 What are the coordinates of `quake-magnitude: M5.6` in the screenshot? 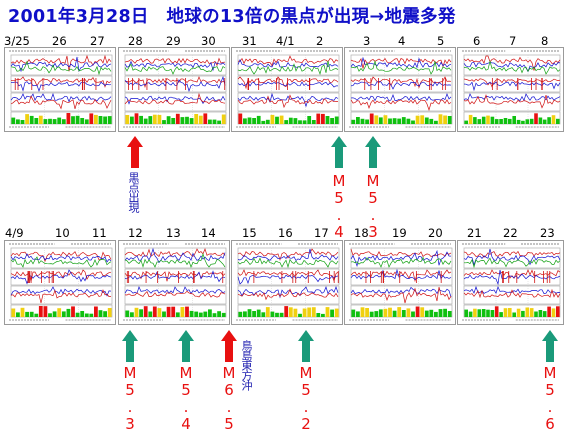 It's located at (550, 398).